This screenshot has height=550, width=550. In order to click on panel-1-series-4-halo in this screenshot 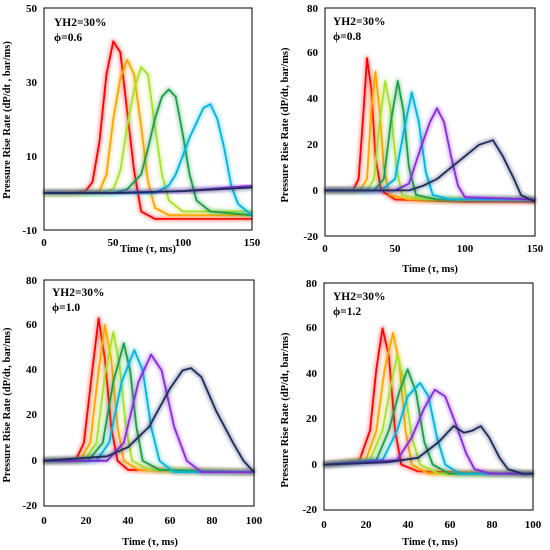, I will do `click(148, 152)`.